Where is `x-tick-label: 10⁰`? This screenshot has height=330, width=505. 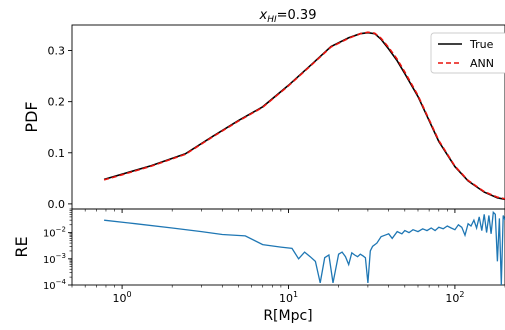 x-tick-label: 10⁰ is located at coordinates (122, 297).